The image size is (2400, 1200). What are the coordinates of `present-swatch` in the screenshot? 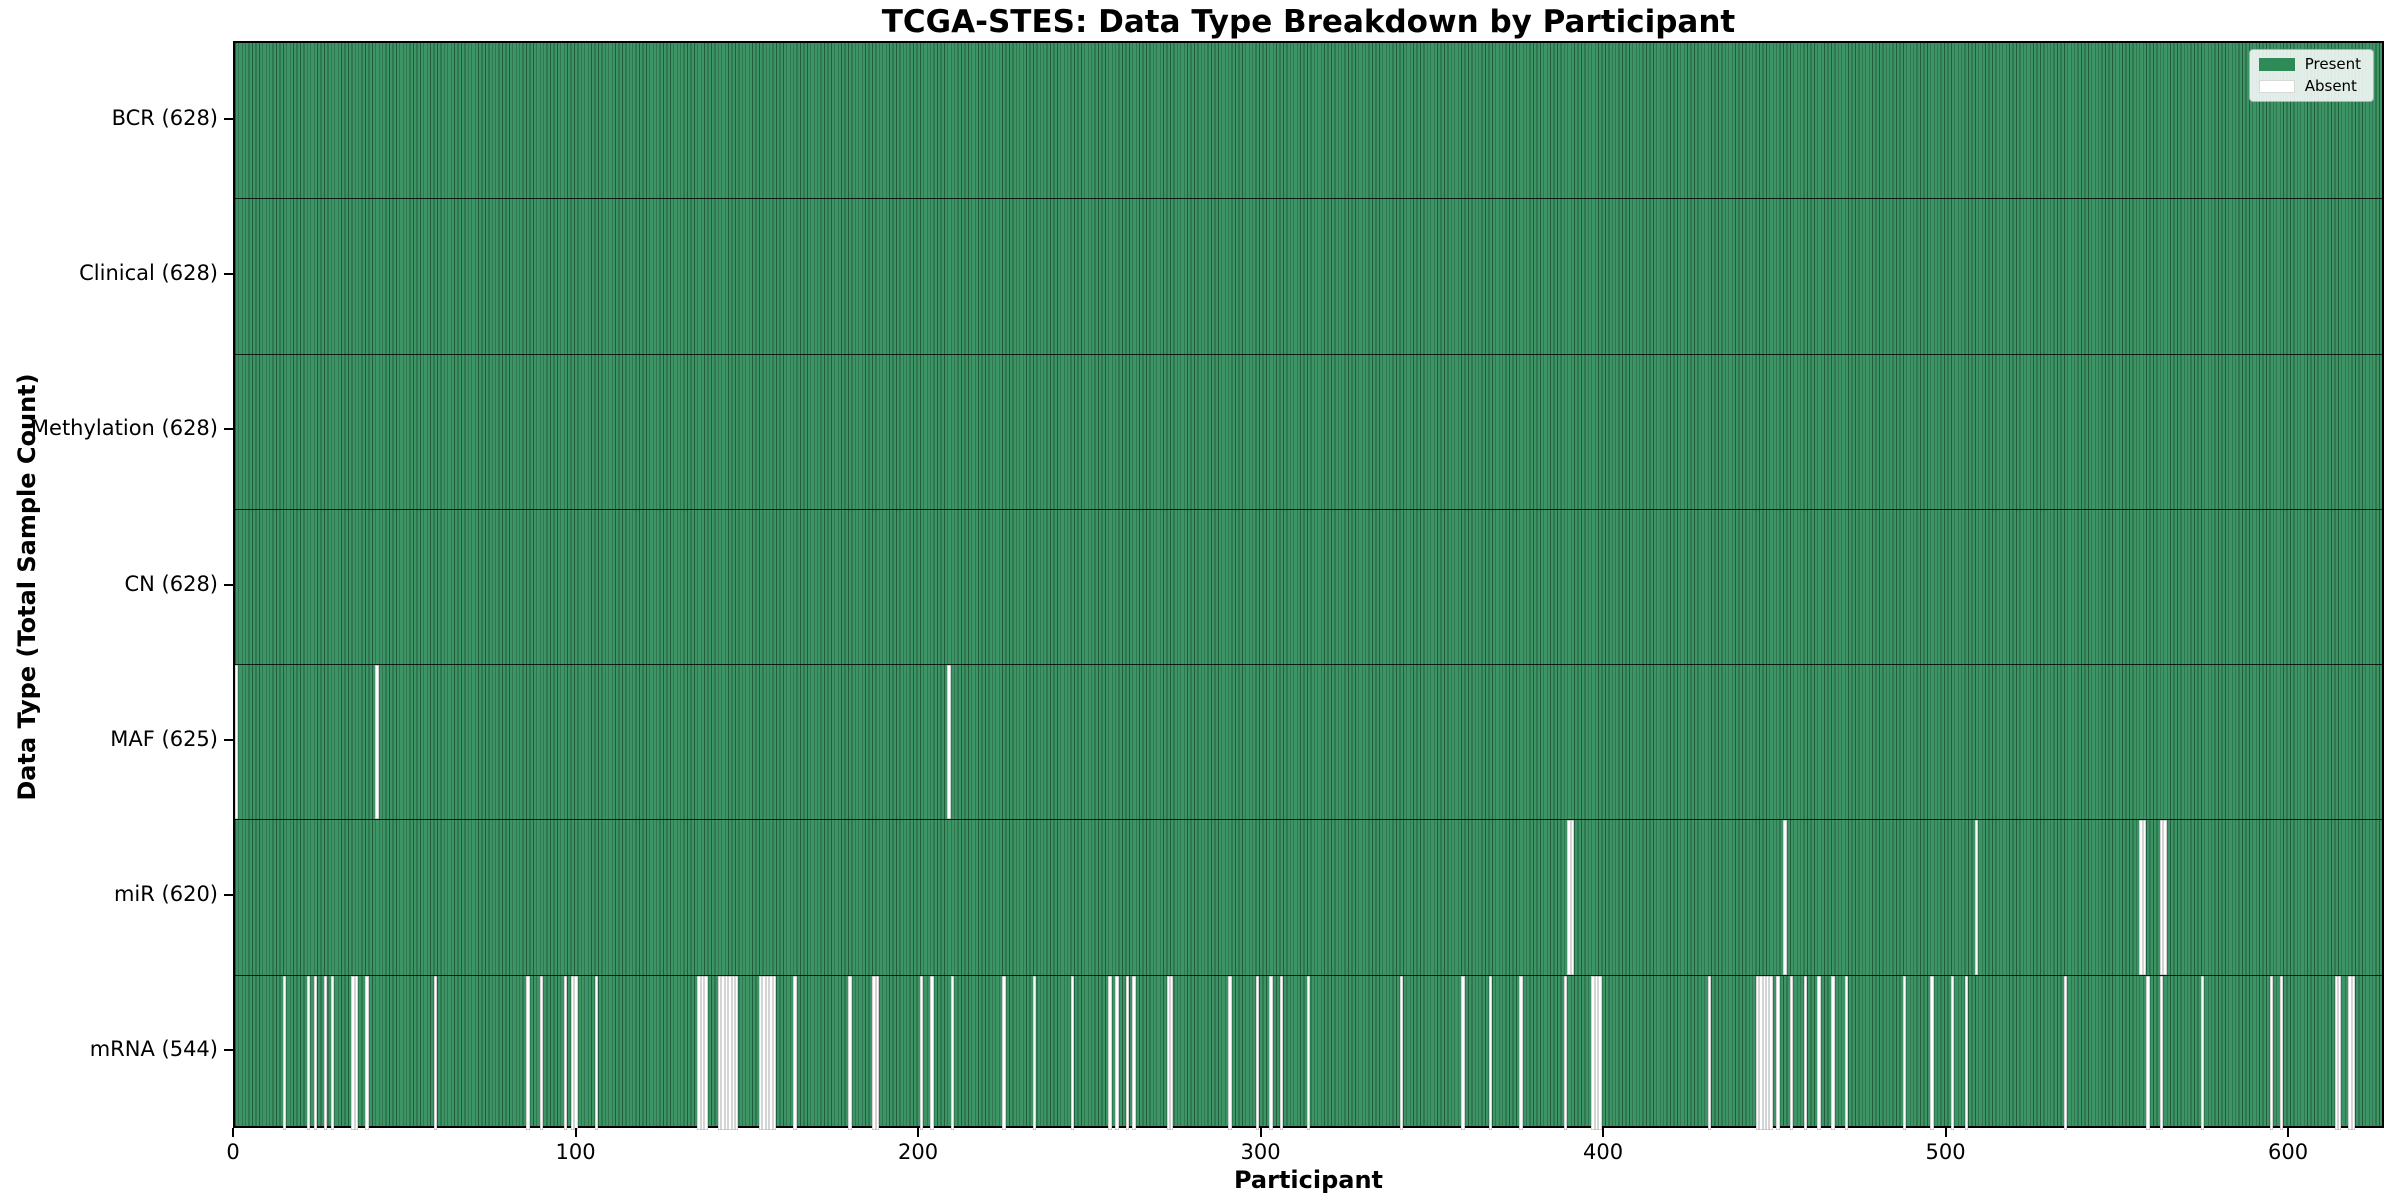 It's located at (2276, 64).